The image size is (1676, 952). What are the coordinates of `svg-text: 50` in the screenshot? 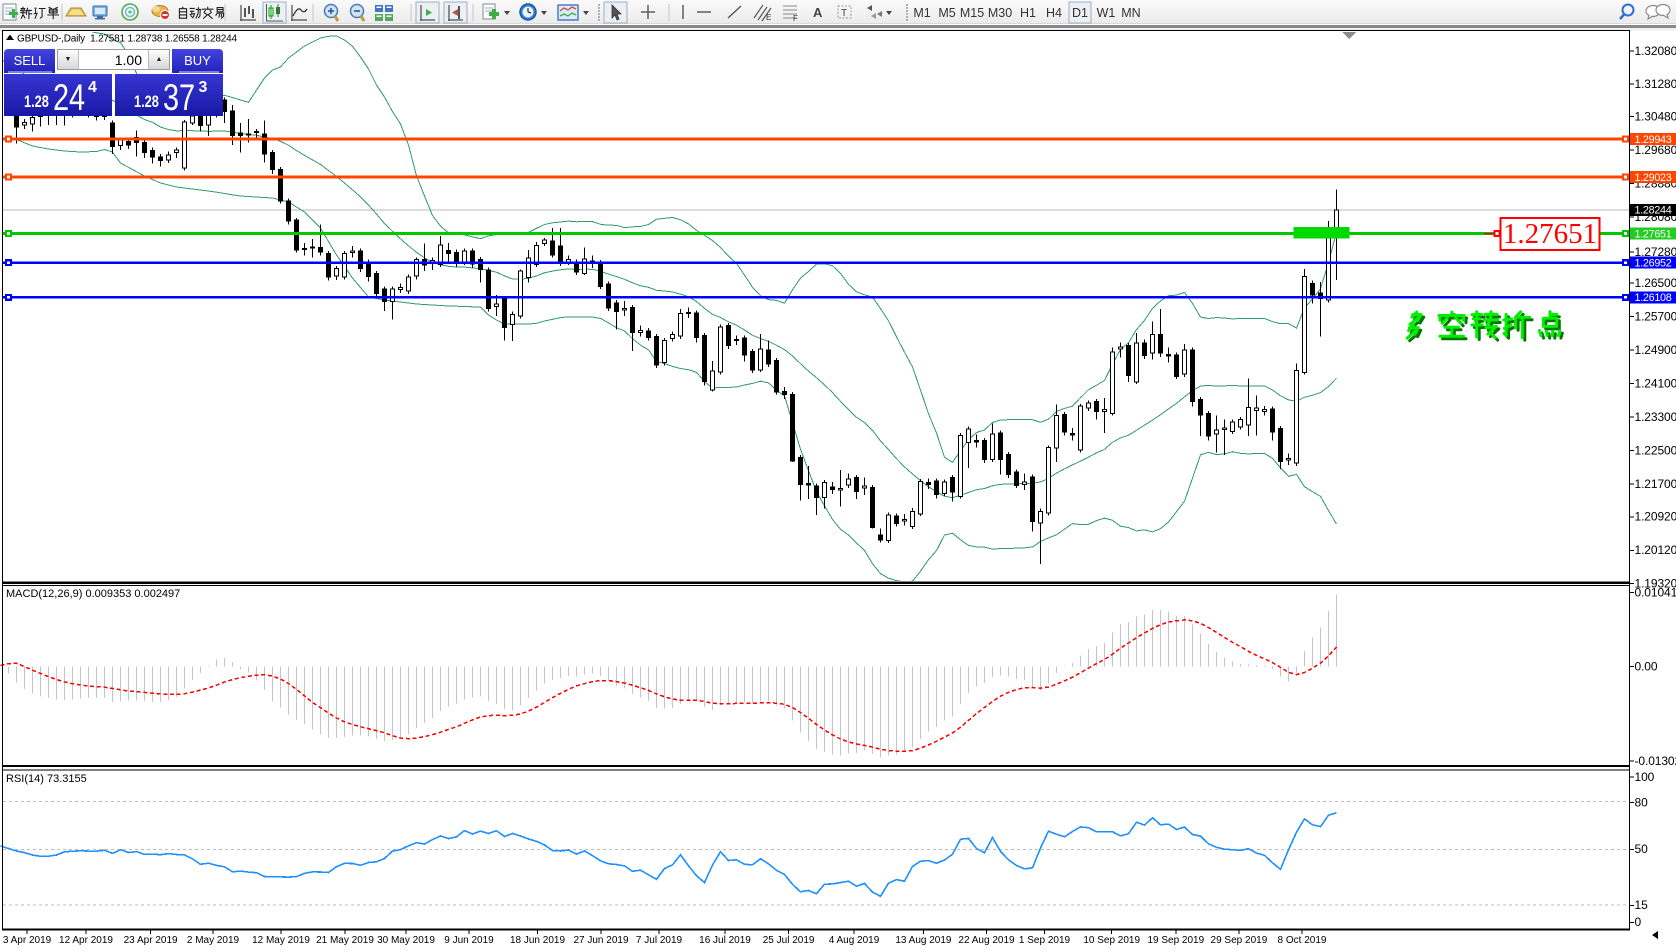 It's located at (1642, 849).